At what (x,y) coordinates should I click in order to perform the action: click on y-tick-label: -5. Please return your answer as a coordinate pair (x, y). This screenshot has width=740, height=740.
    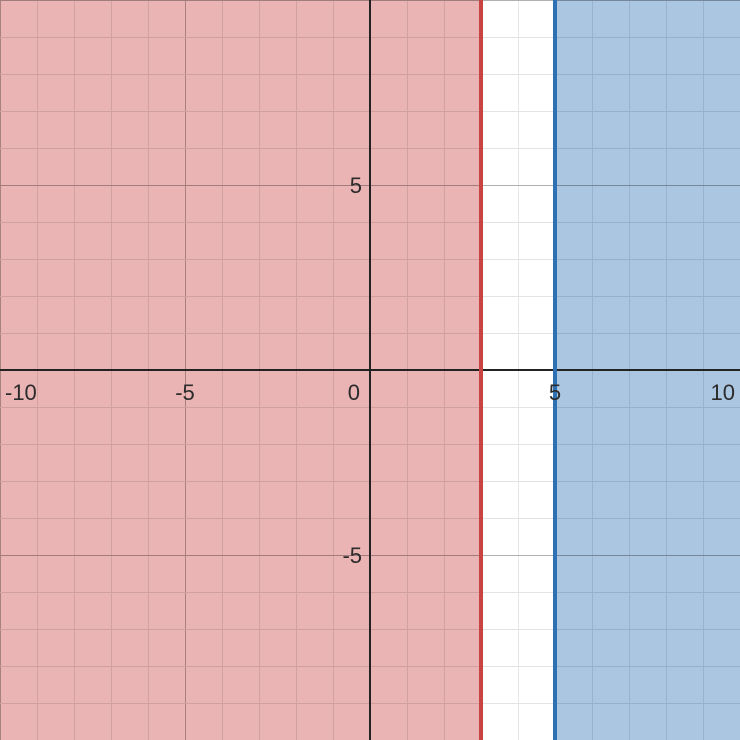
    Looking at the image, I should click on (352, 555).